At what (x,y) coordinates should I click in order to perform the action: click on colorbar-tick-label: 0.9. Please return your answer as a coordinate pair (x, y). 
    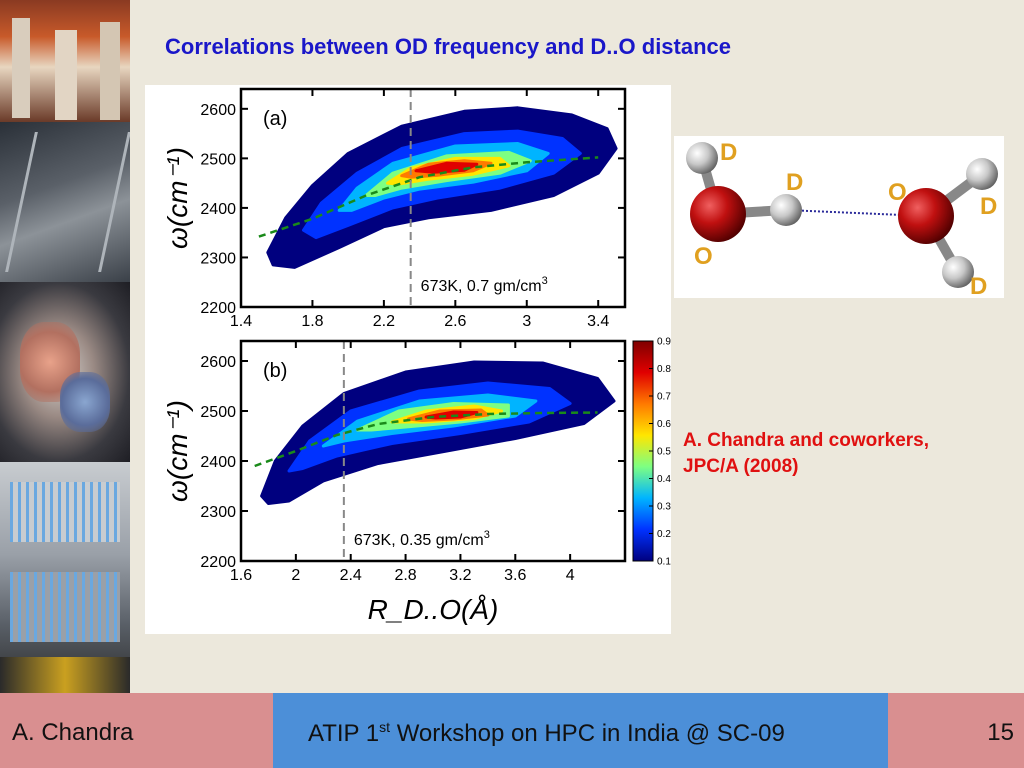
    Looking at the image, I should click on (664, 342).